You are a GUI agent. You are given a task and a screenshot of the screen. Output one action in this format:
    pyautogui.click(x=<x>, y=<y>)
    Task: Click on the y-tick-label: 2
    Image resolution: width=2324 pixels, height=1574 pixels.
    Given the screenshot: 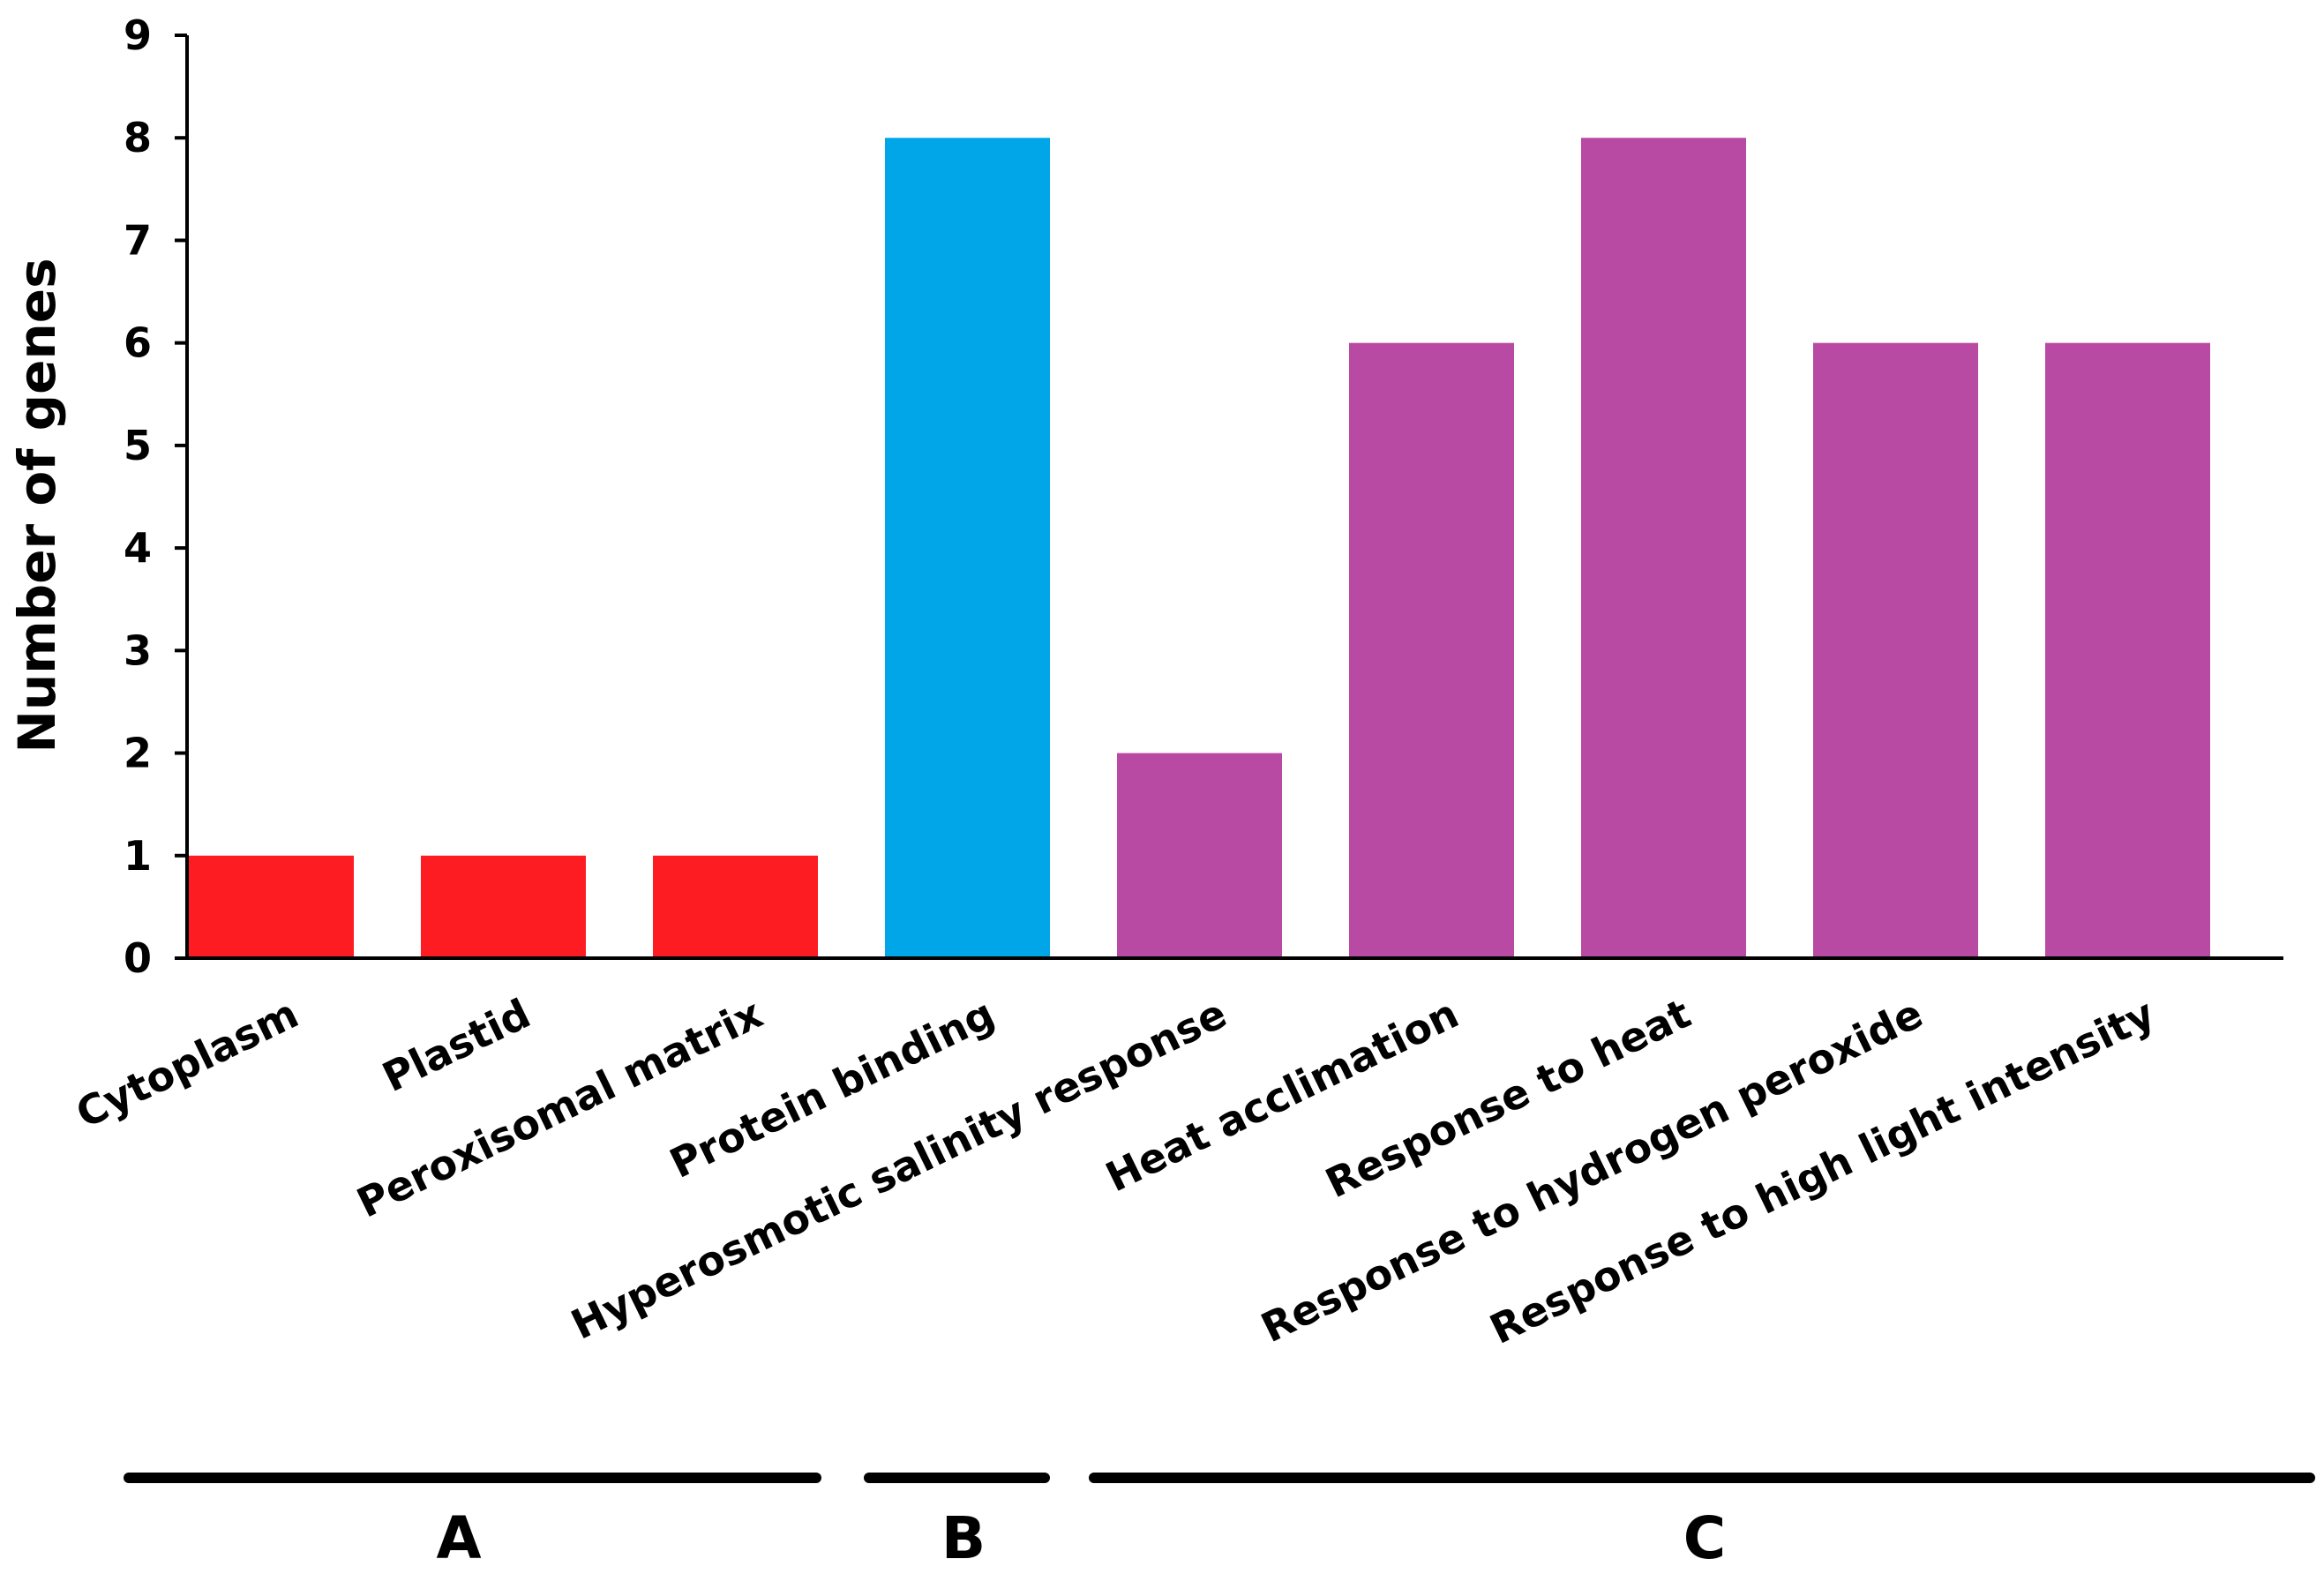 What is the action you would take?
    pyautogui.click(x=138, y=754)
    